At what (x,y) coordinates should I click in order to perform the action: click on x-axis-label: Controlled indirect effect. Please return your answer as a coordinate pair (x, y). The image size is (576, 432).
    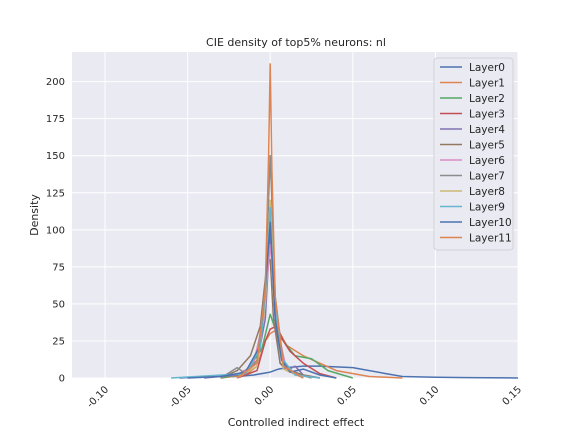
    Looking at the image, I should click on (296, 422).